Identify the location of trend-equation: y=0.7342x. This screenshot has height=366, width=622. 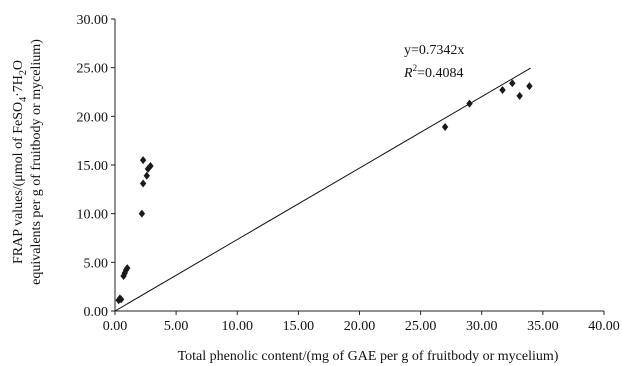
(434, 50).